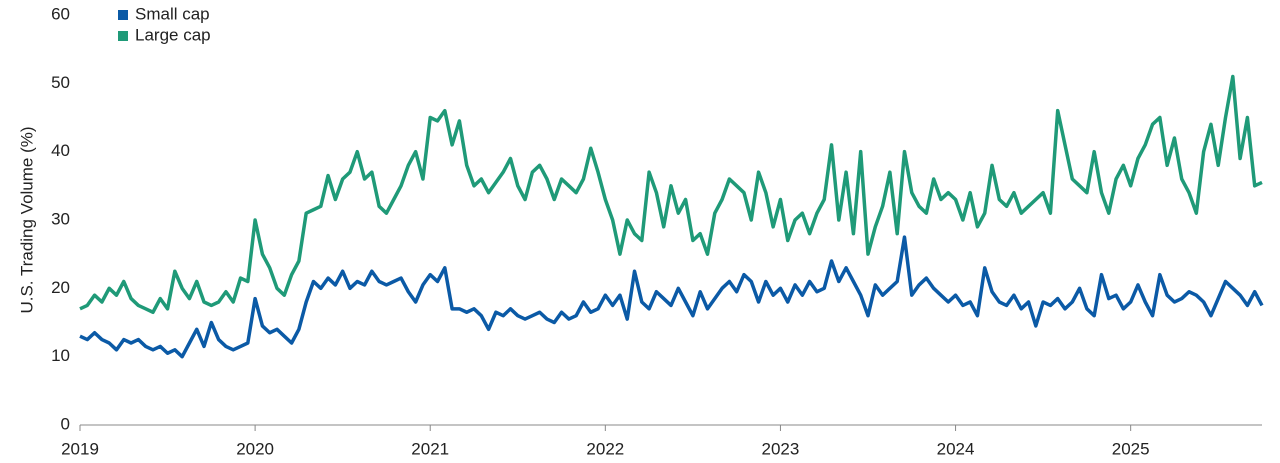 The width and height of the screenshot is (1280, 463). Describe the element at coordinates (956, 448) in the screenshot. I see `x-tick-label: 2024` at that location.